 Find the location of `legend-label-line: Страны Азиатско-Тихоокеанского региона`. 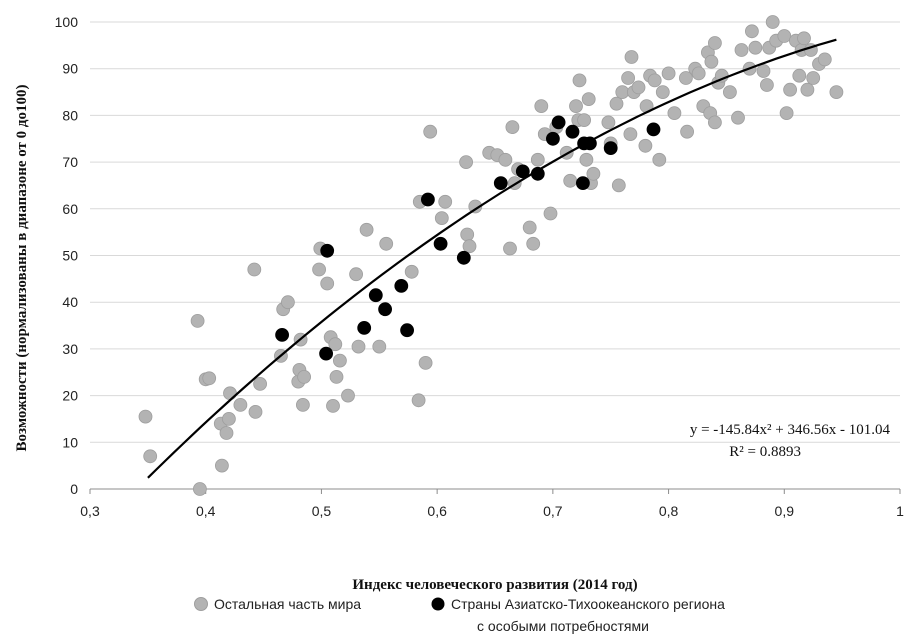

legend-label-line: Страны Азиатско-Тихоокеанского региона is located at coordinates (588, 604).